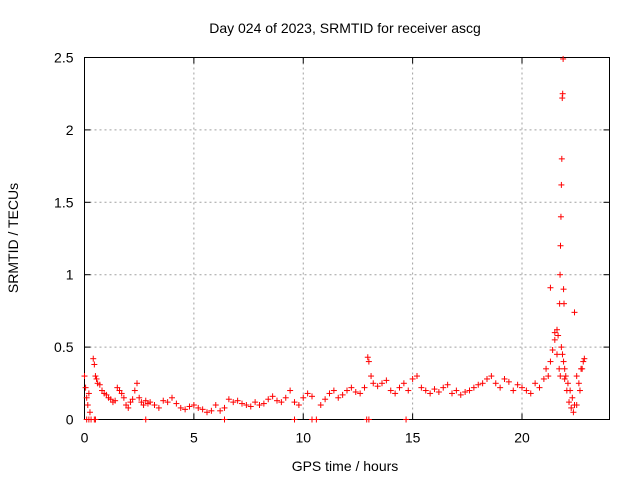 Image resolution: width=640 pixels, height=480 pixels. Describe the element at coordinates (70, 130) in the screenshot. I see `y-tick-label: 2` at that location.